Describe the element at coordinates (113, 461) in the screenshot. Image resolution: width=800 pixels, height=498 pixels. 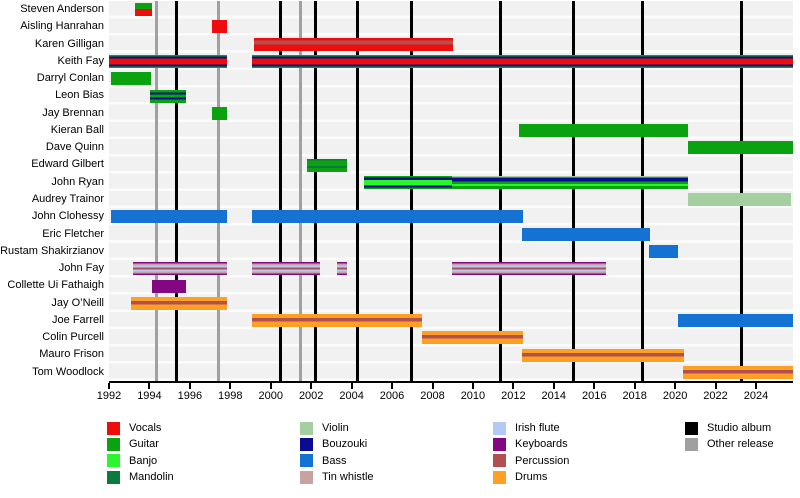
I see `banjo-legend-swatch` at that location.